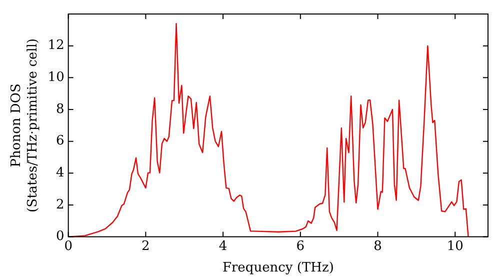 Image resolution: width=500 pixels, height=280 pixels. What do you see at coordinates (300, 246) in the screenshot?
I see `x-tick-label: 6` at bounding box center [300, 246].